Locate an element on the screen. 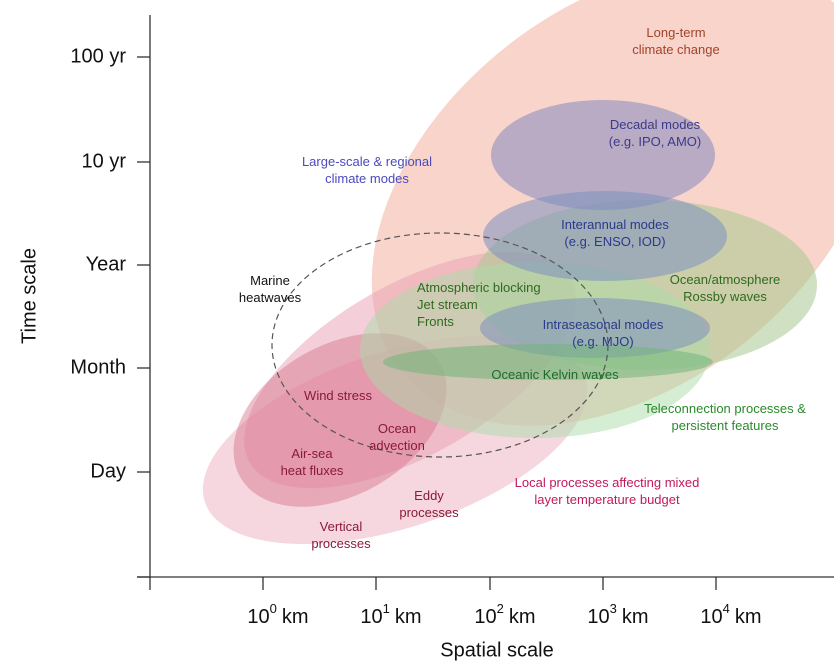 This screenshot has width=834, height=664. label-line: Marine is located at coordinates (270, 280).